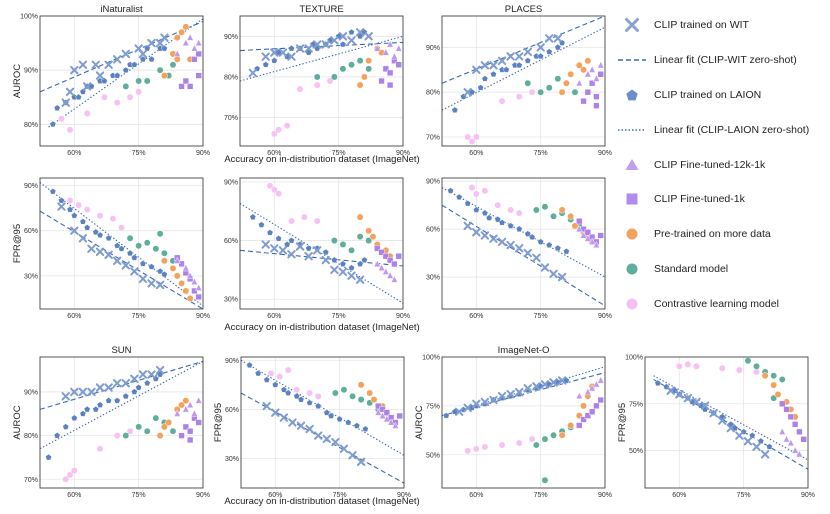 The image size is (830, 514). What do you see at coordinates (433, 406) in the screenshot?
I see `y-tick-label: 75%` at bounding box center [433, 406].